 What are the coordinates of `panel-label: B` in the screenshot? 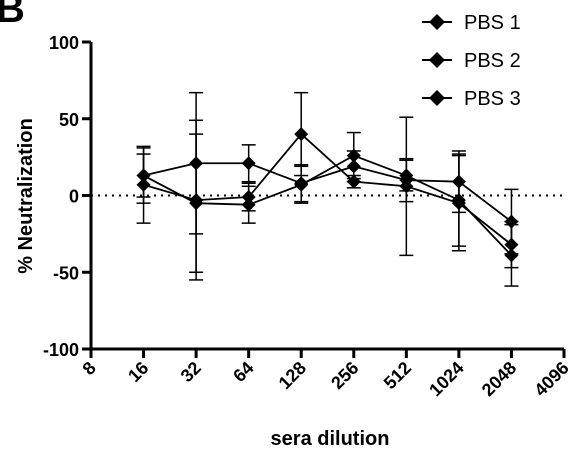 It's located at (12, 15).